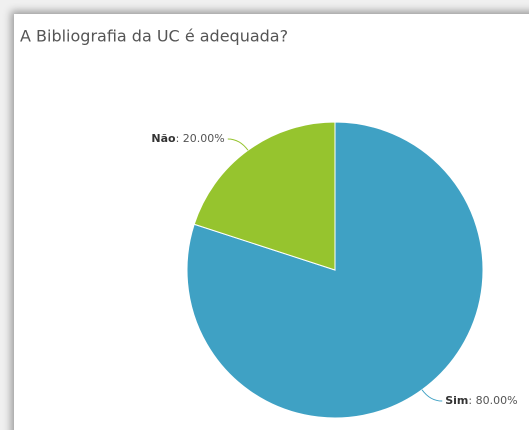  I want to click on data-label: Não: 20.00%, so click(187, 138).